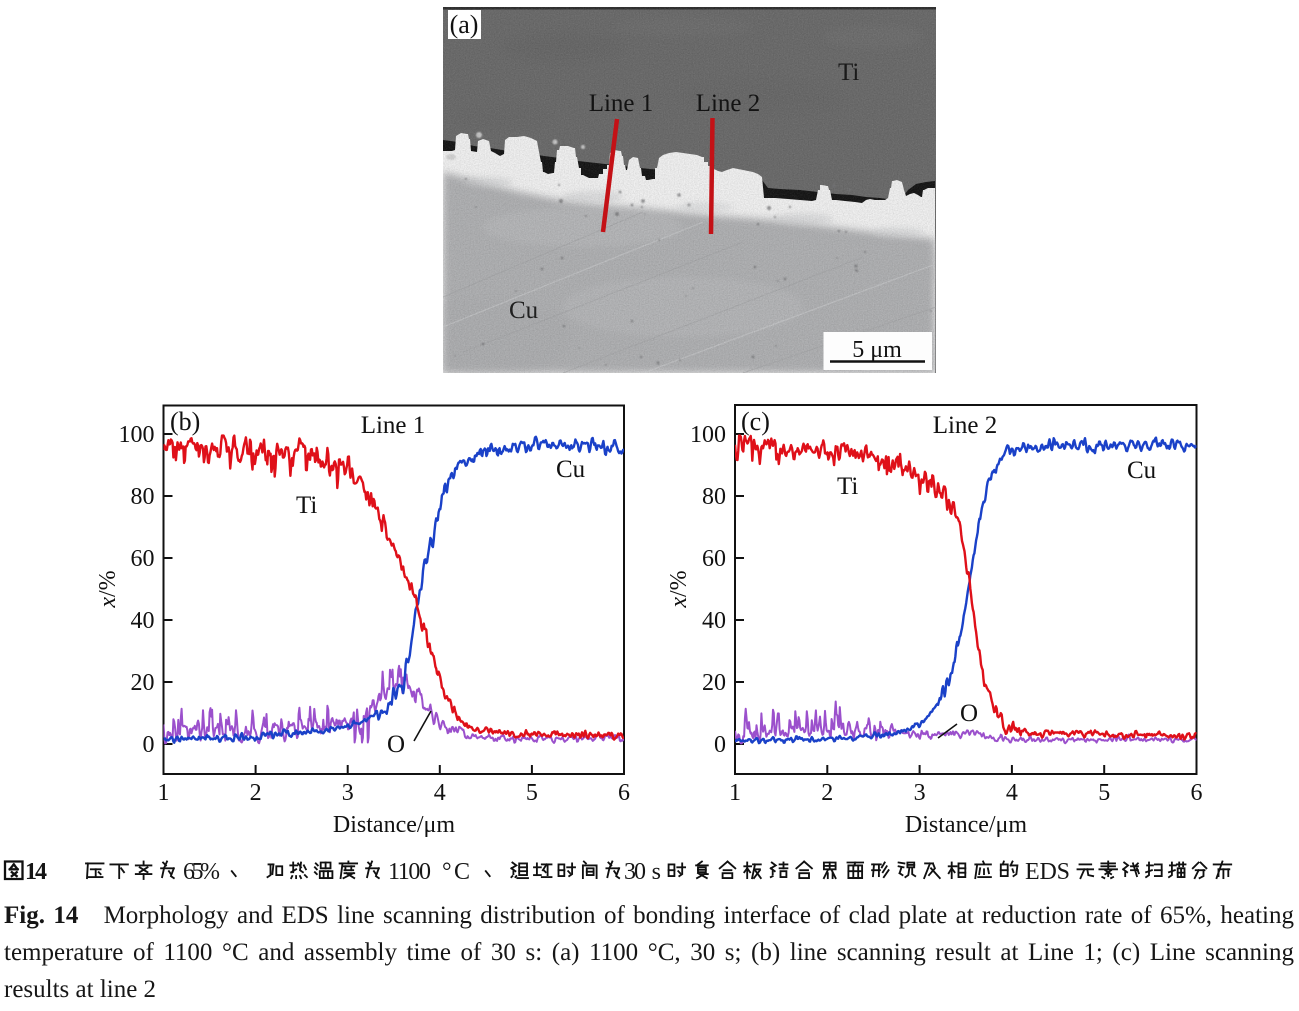 This screenshot has width=1299, height=1011. What do you see at coordinates (656, 872) in the screenshot?
I see `svg-text: s` at bounding box center [656, 872].